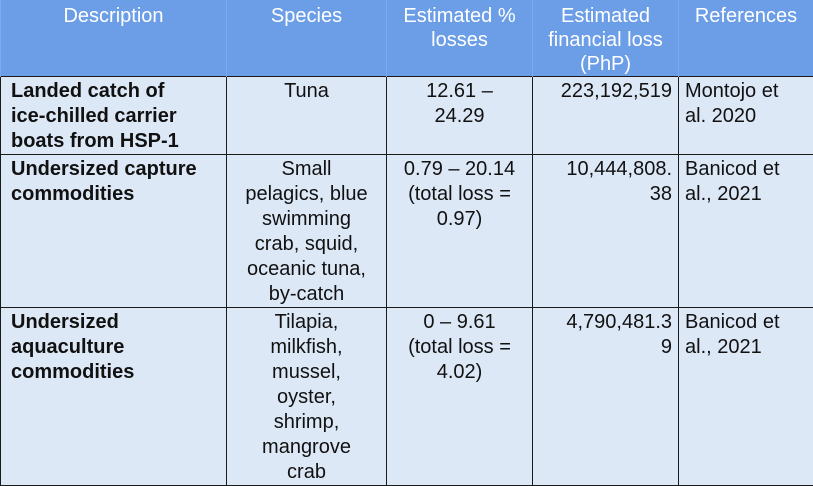 The image size is (813, 486). What do you see at coordinates (606, 397) in the screenshot?
I see `row-financial-loss: 4,790,481.3 9` at bounding box center [606, 397].